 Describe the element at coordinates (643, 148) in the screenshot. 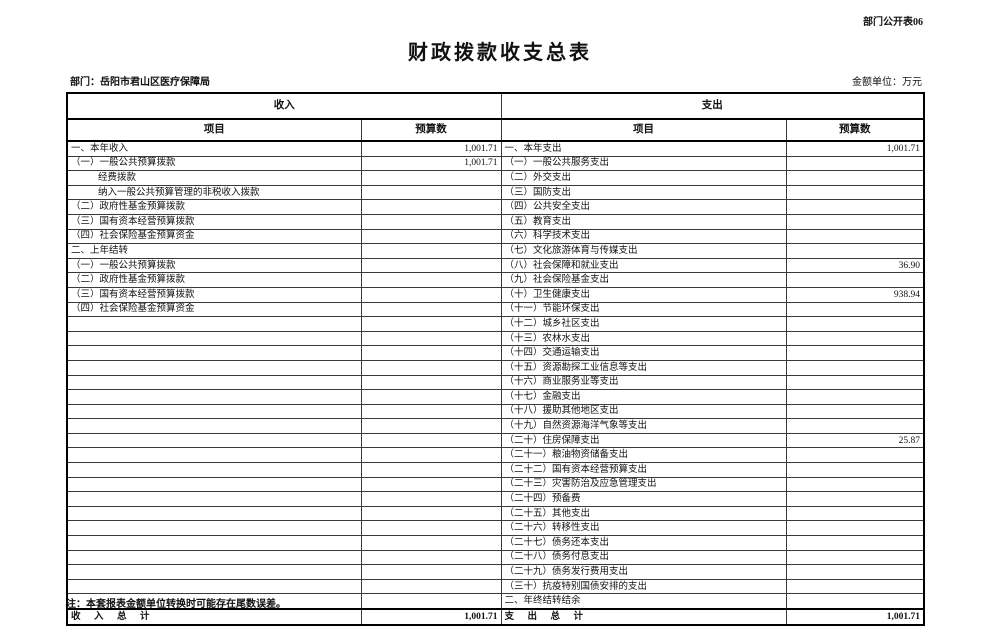

I see `expense-item-cell: 一、本年支出` at that location.